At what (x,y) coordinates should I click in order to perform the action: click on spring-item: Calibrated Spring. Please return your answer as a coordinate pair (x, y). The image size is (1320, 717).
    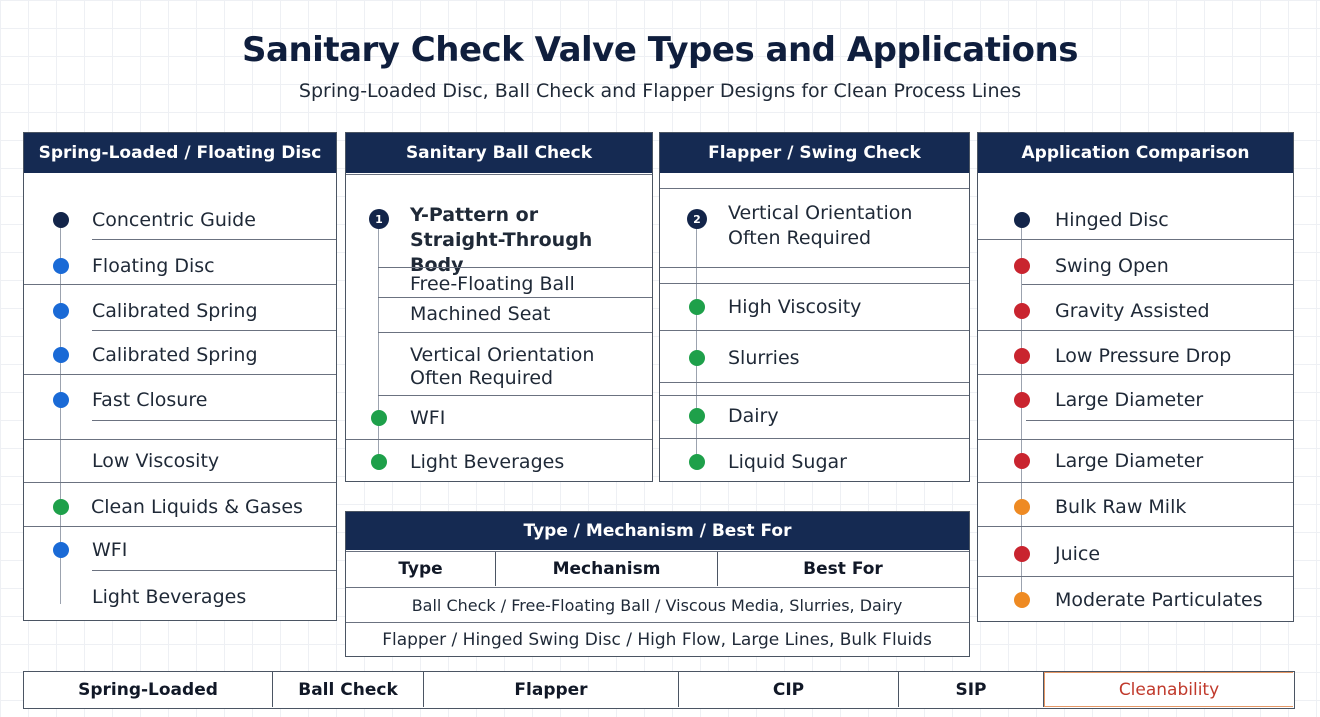
    Looking at the image, I should click on (180, 311).